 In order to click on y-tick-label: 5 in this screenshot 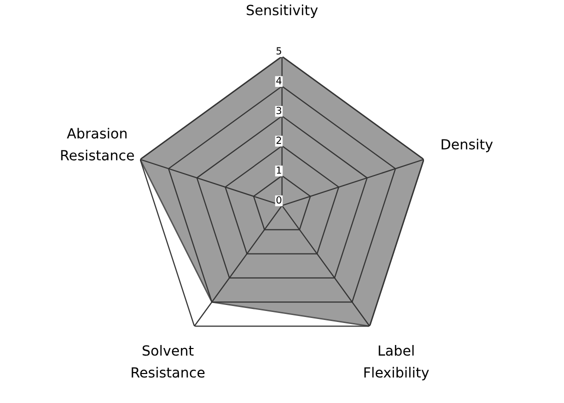, I will do `click(279, 51)`.